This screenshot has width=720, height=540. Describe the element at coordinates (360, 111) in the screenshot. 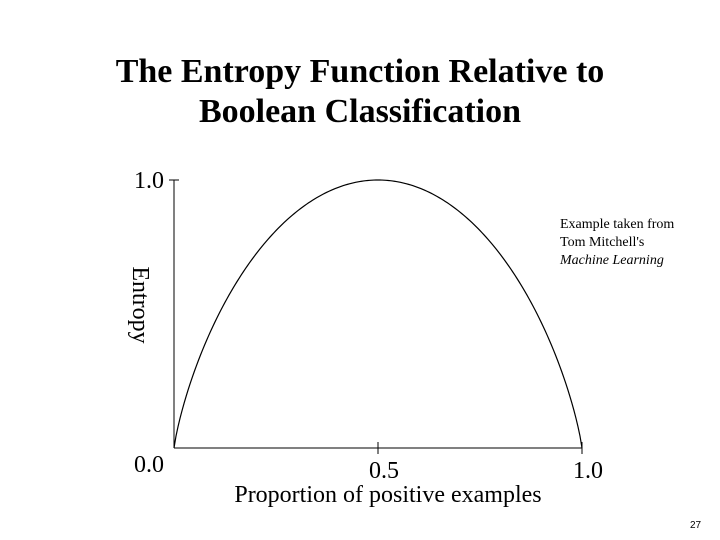

I see `slide-title-line-2: Boolean Classification` at that location.